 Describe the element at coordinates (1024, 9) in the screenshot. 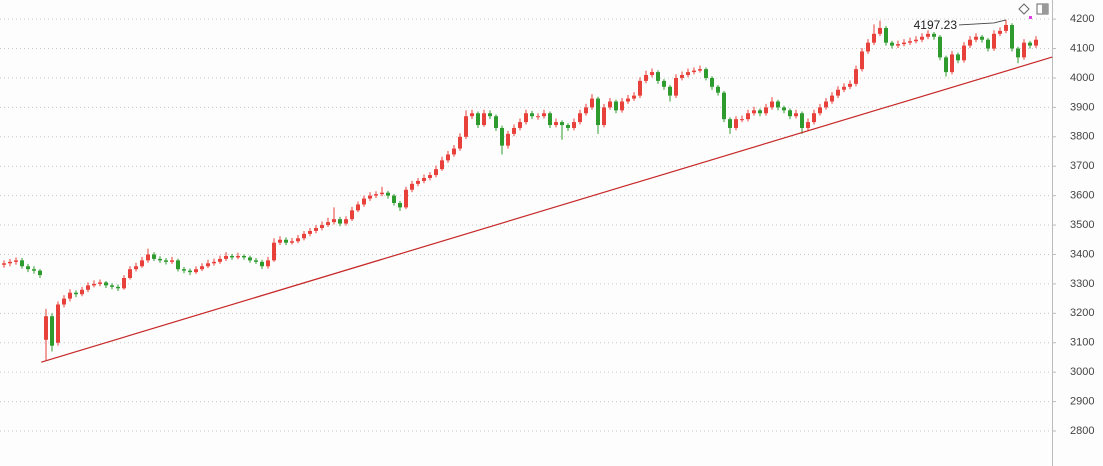

I see `diamond-icon` at that location.